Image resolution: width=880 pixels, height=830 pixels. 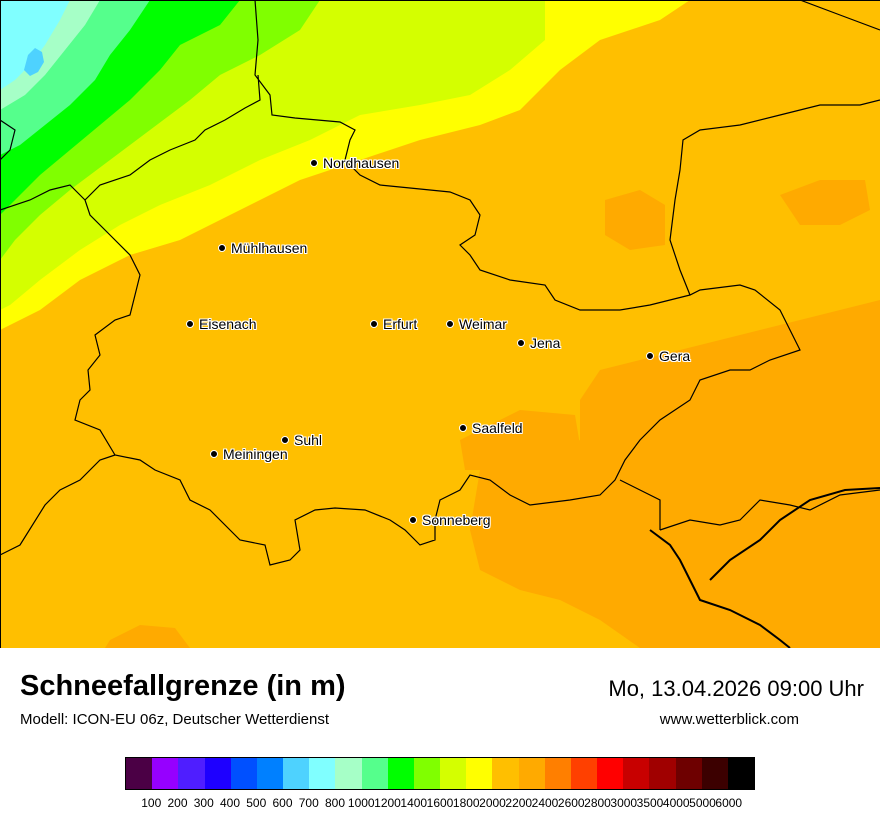 I want to click on legend-tick-label: 4000, so click(x=676, y=803).